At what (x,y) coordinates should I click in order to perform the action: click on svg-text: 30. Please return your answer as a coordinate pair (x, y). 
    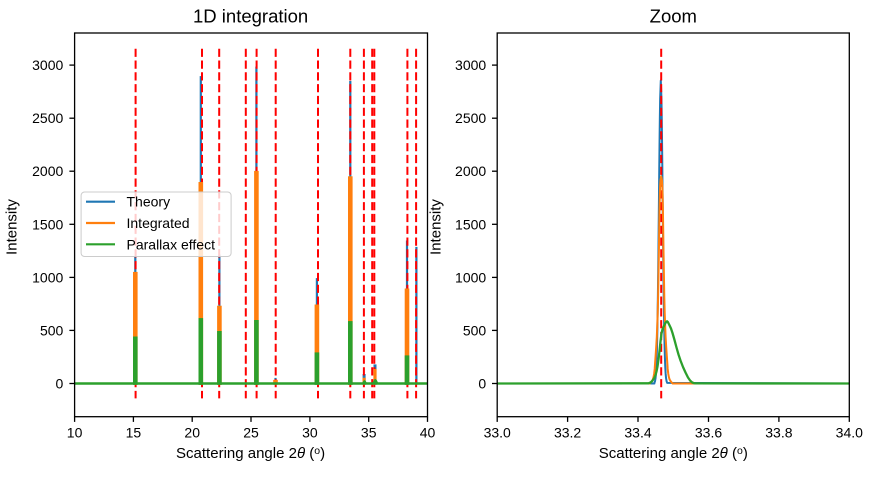
    Looking at the image, I should click on (310, 433).